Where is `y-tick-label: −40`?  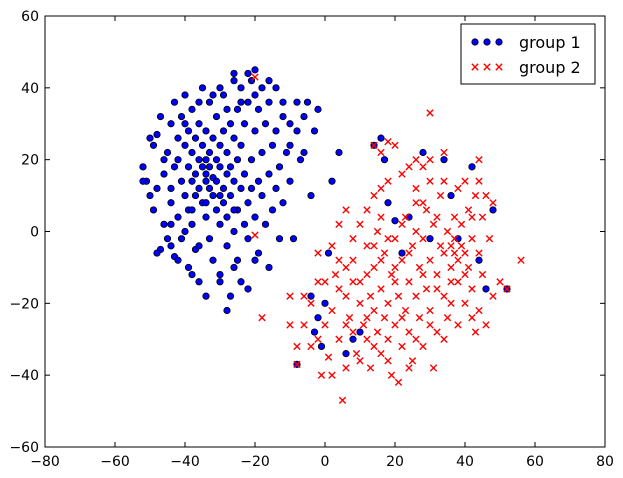 y-tick-label: −40 is located at coordinates (24, 376).